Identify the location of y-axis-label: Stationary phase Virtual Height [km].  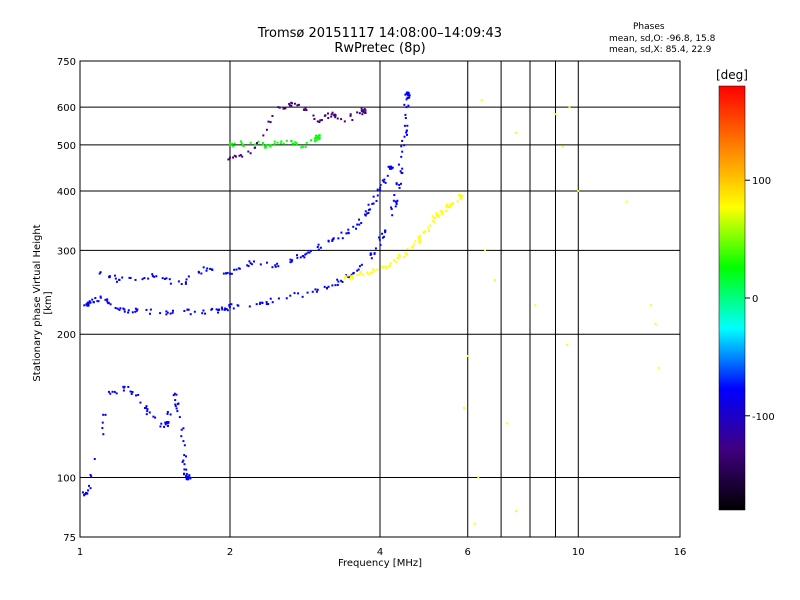
(43, 303).